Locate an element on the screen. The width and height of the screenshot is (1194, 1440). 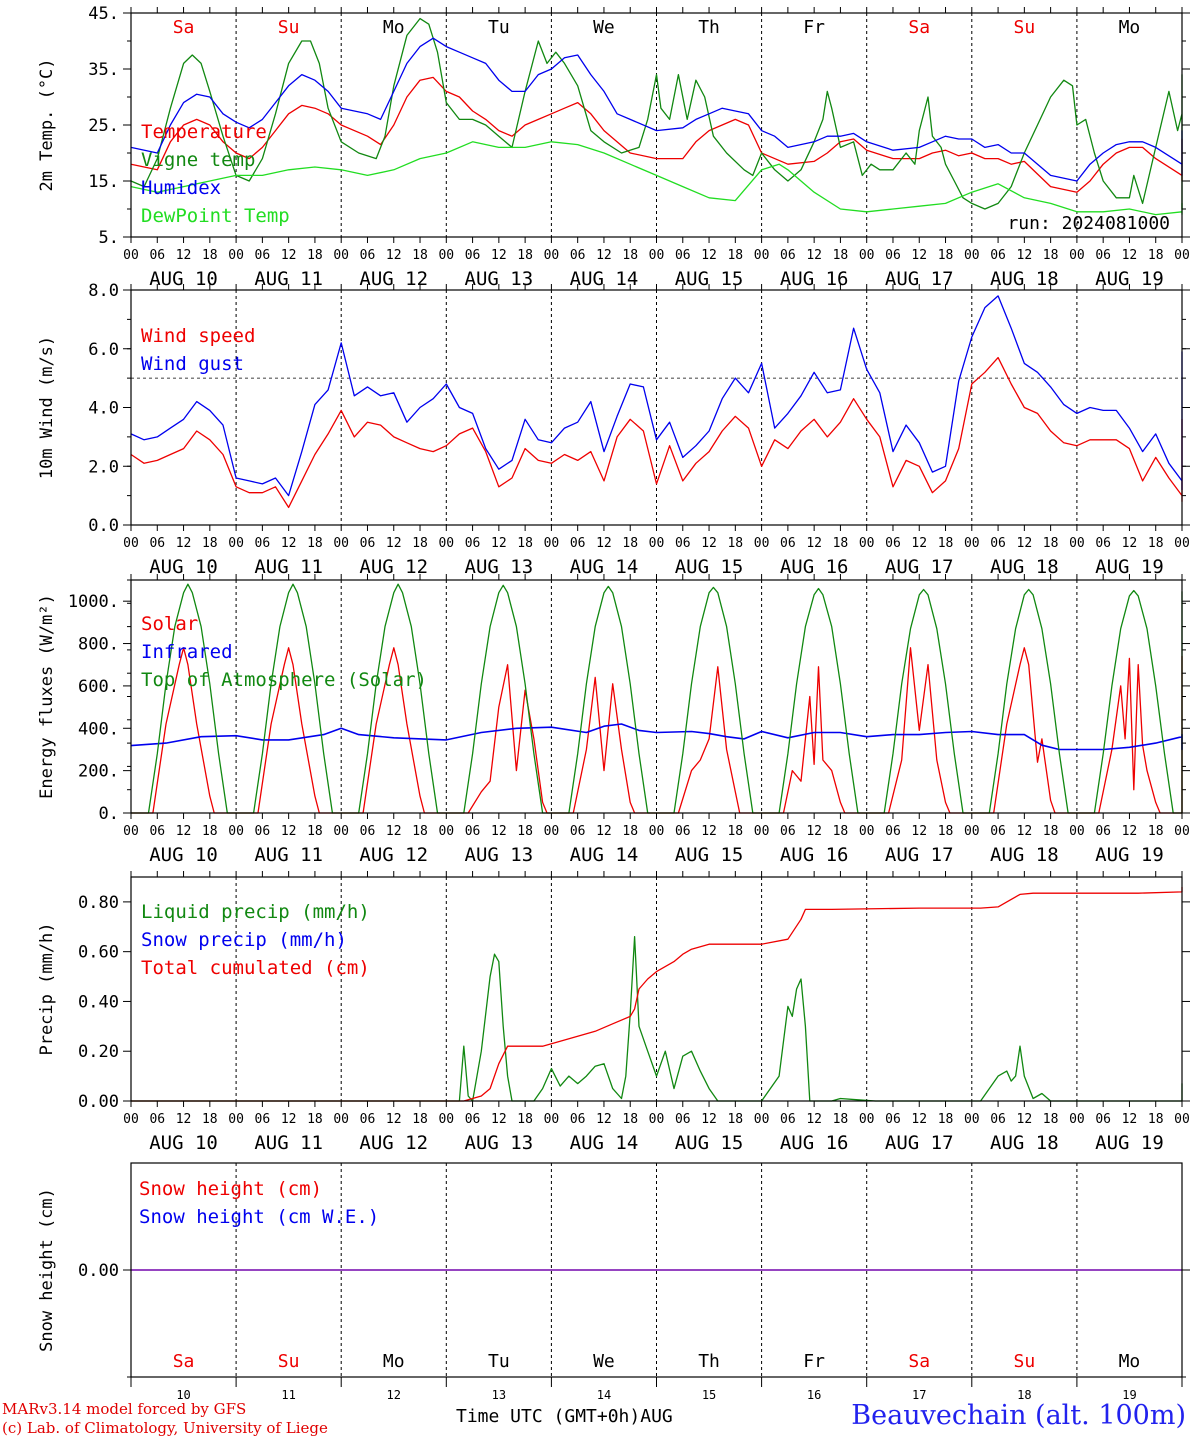
day-number: 18 is located at coordinates (1024, 1395).